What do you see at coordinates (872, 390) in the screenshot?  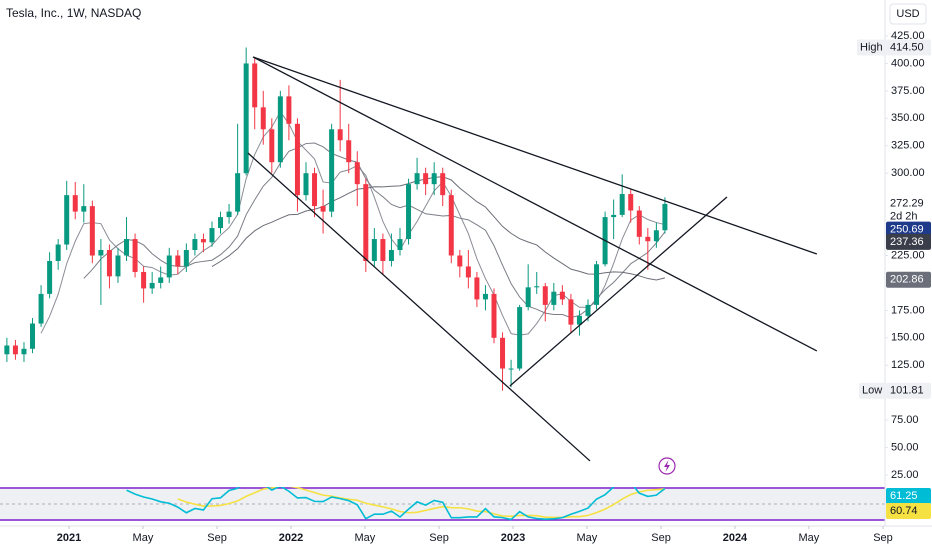 I see `low-label-box` at bounding box center [872, 390].